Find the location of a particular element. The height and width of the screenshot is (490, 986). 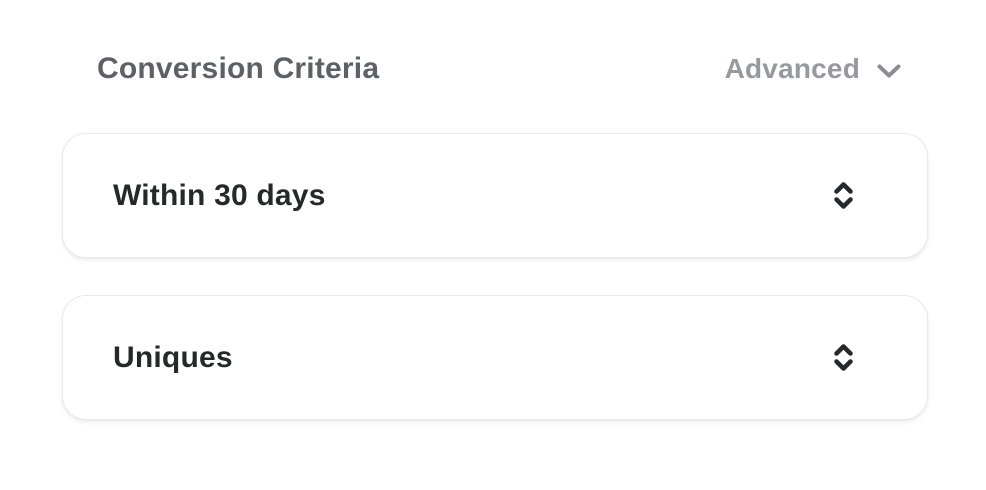

select-count-mode-value: Uniques is located at coordinates (173, 357).